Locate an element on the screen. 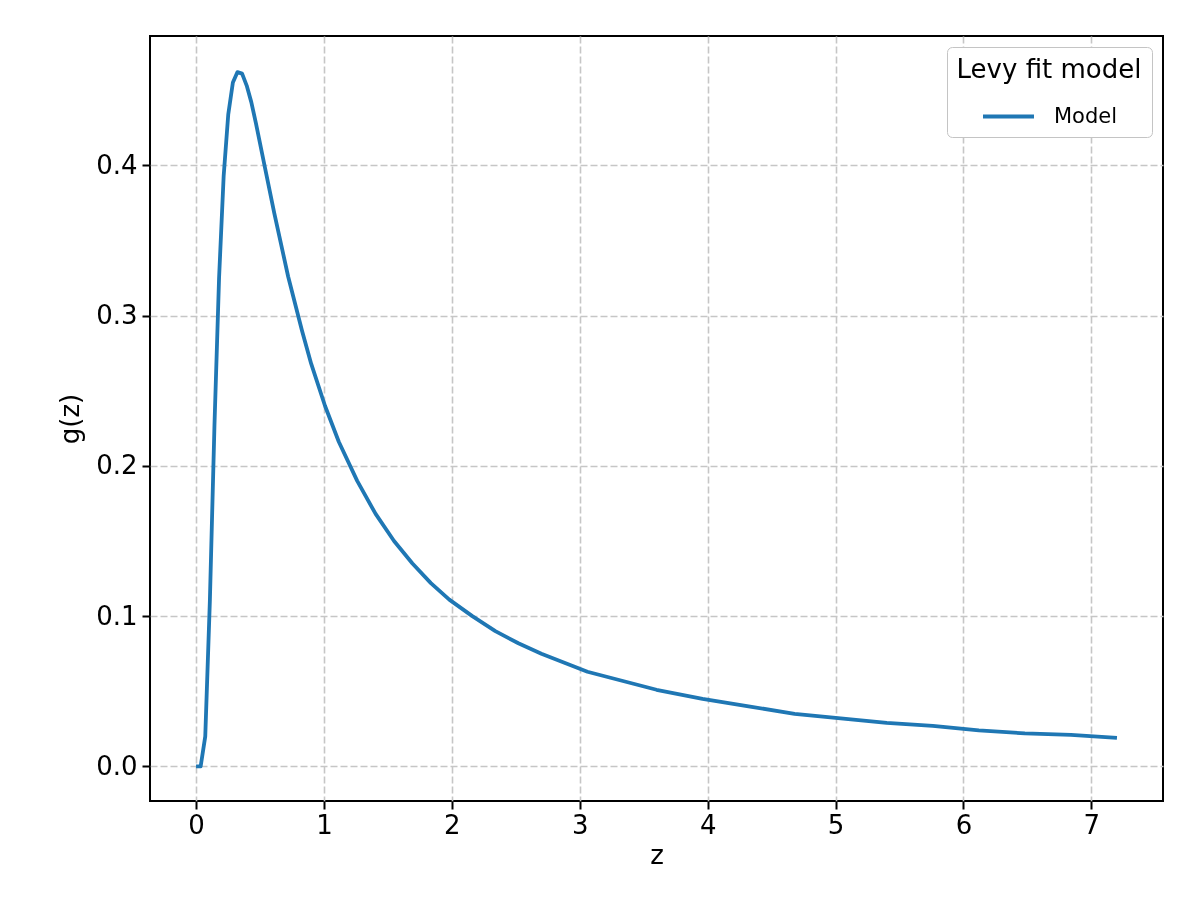 The height and width of the screenshot is (900, 1200). y-axis-title: g(z) is located at coordinates (70, 419).